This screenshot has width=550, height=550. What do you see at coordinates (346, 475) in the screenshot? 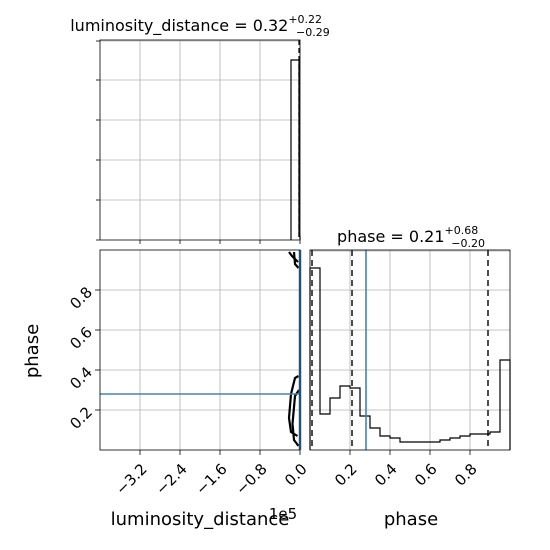
I see `phase-hist-xtick-label-0: 0.2` at bounding box center [346, 475].